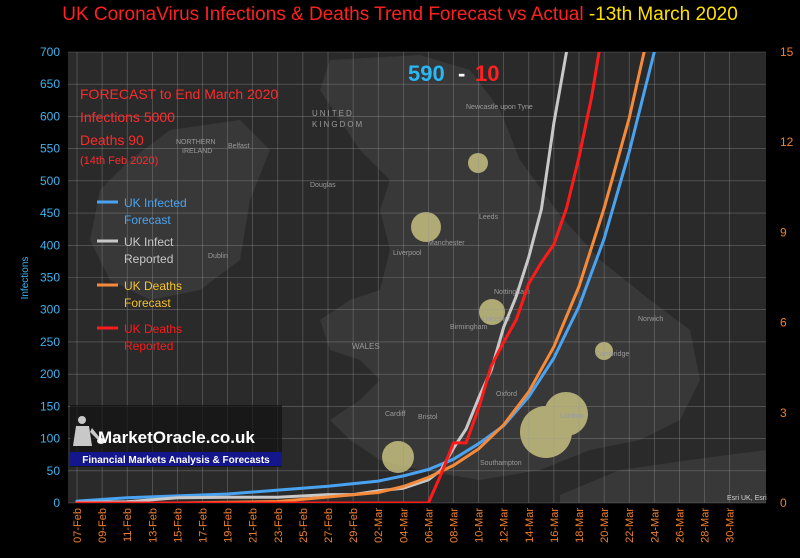 This screenshot has height=558, width=800. I want to click on y-tick-label: 400, so click(50, 245).